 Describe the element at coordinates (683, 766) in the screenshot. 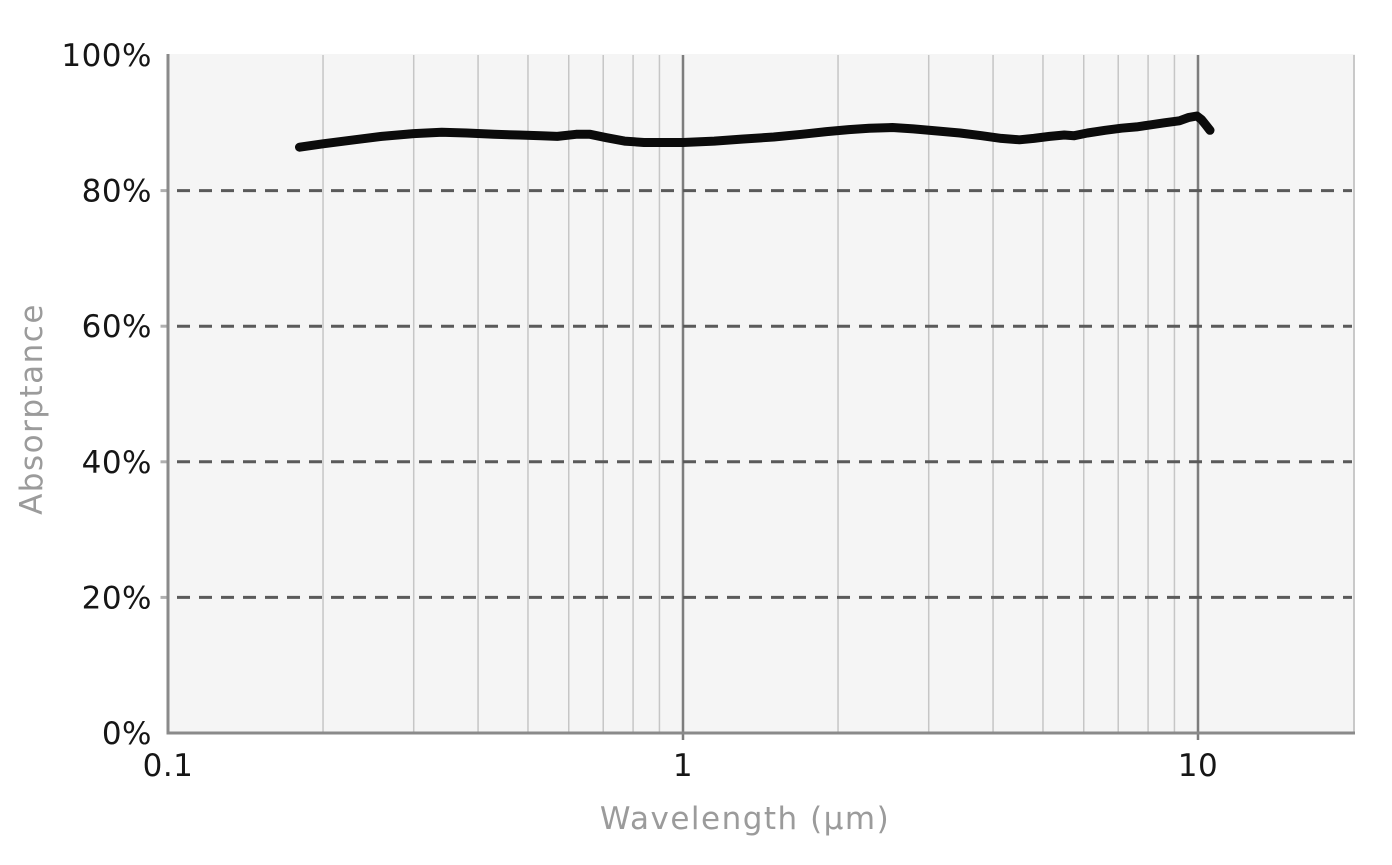

I see `x-tick-label: 1` at that location.